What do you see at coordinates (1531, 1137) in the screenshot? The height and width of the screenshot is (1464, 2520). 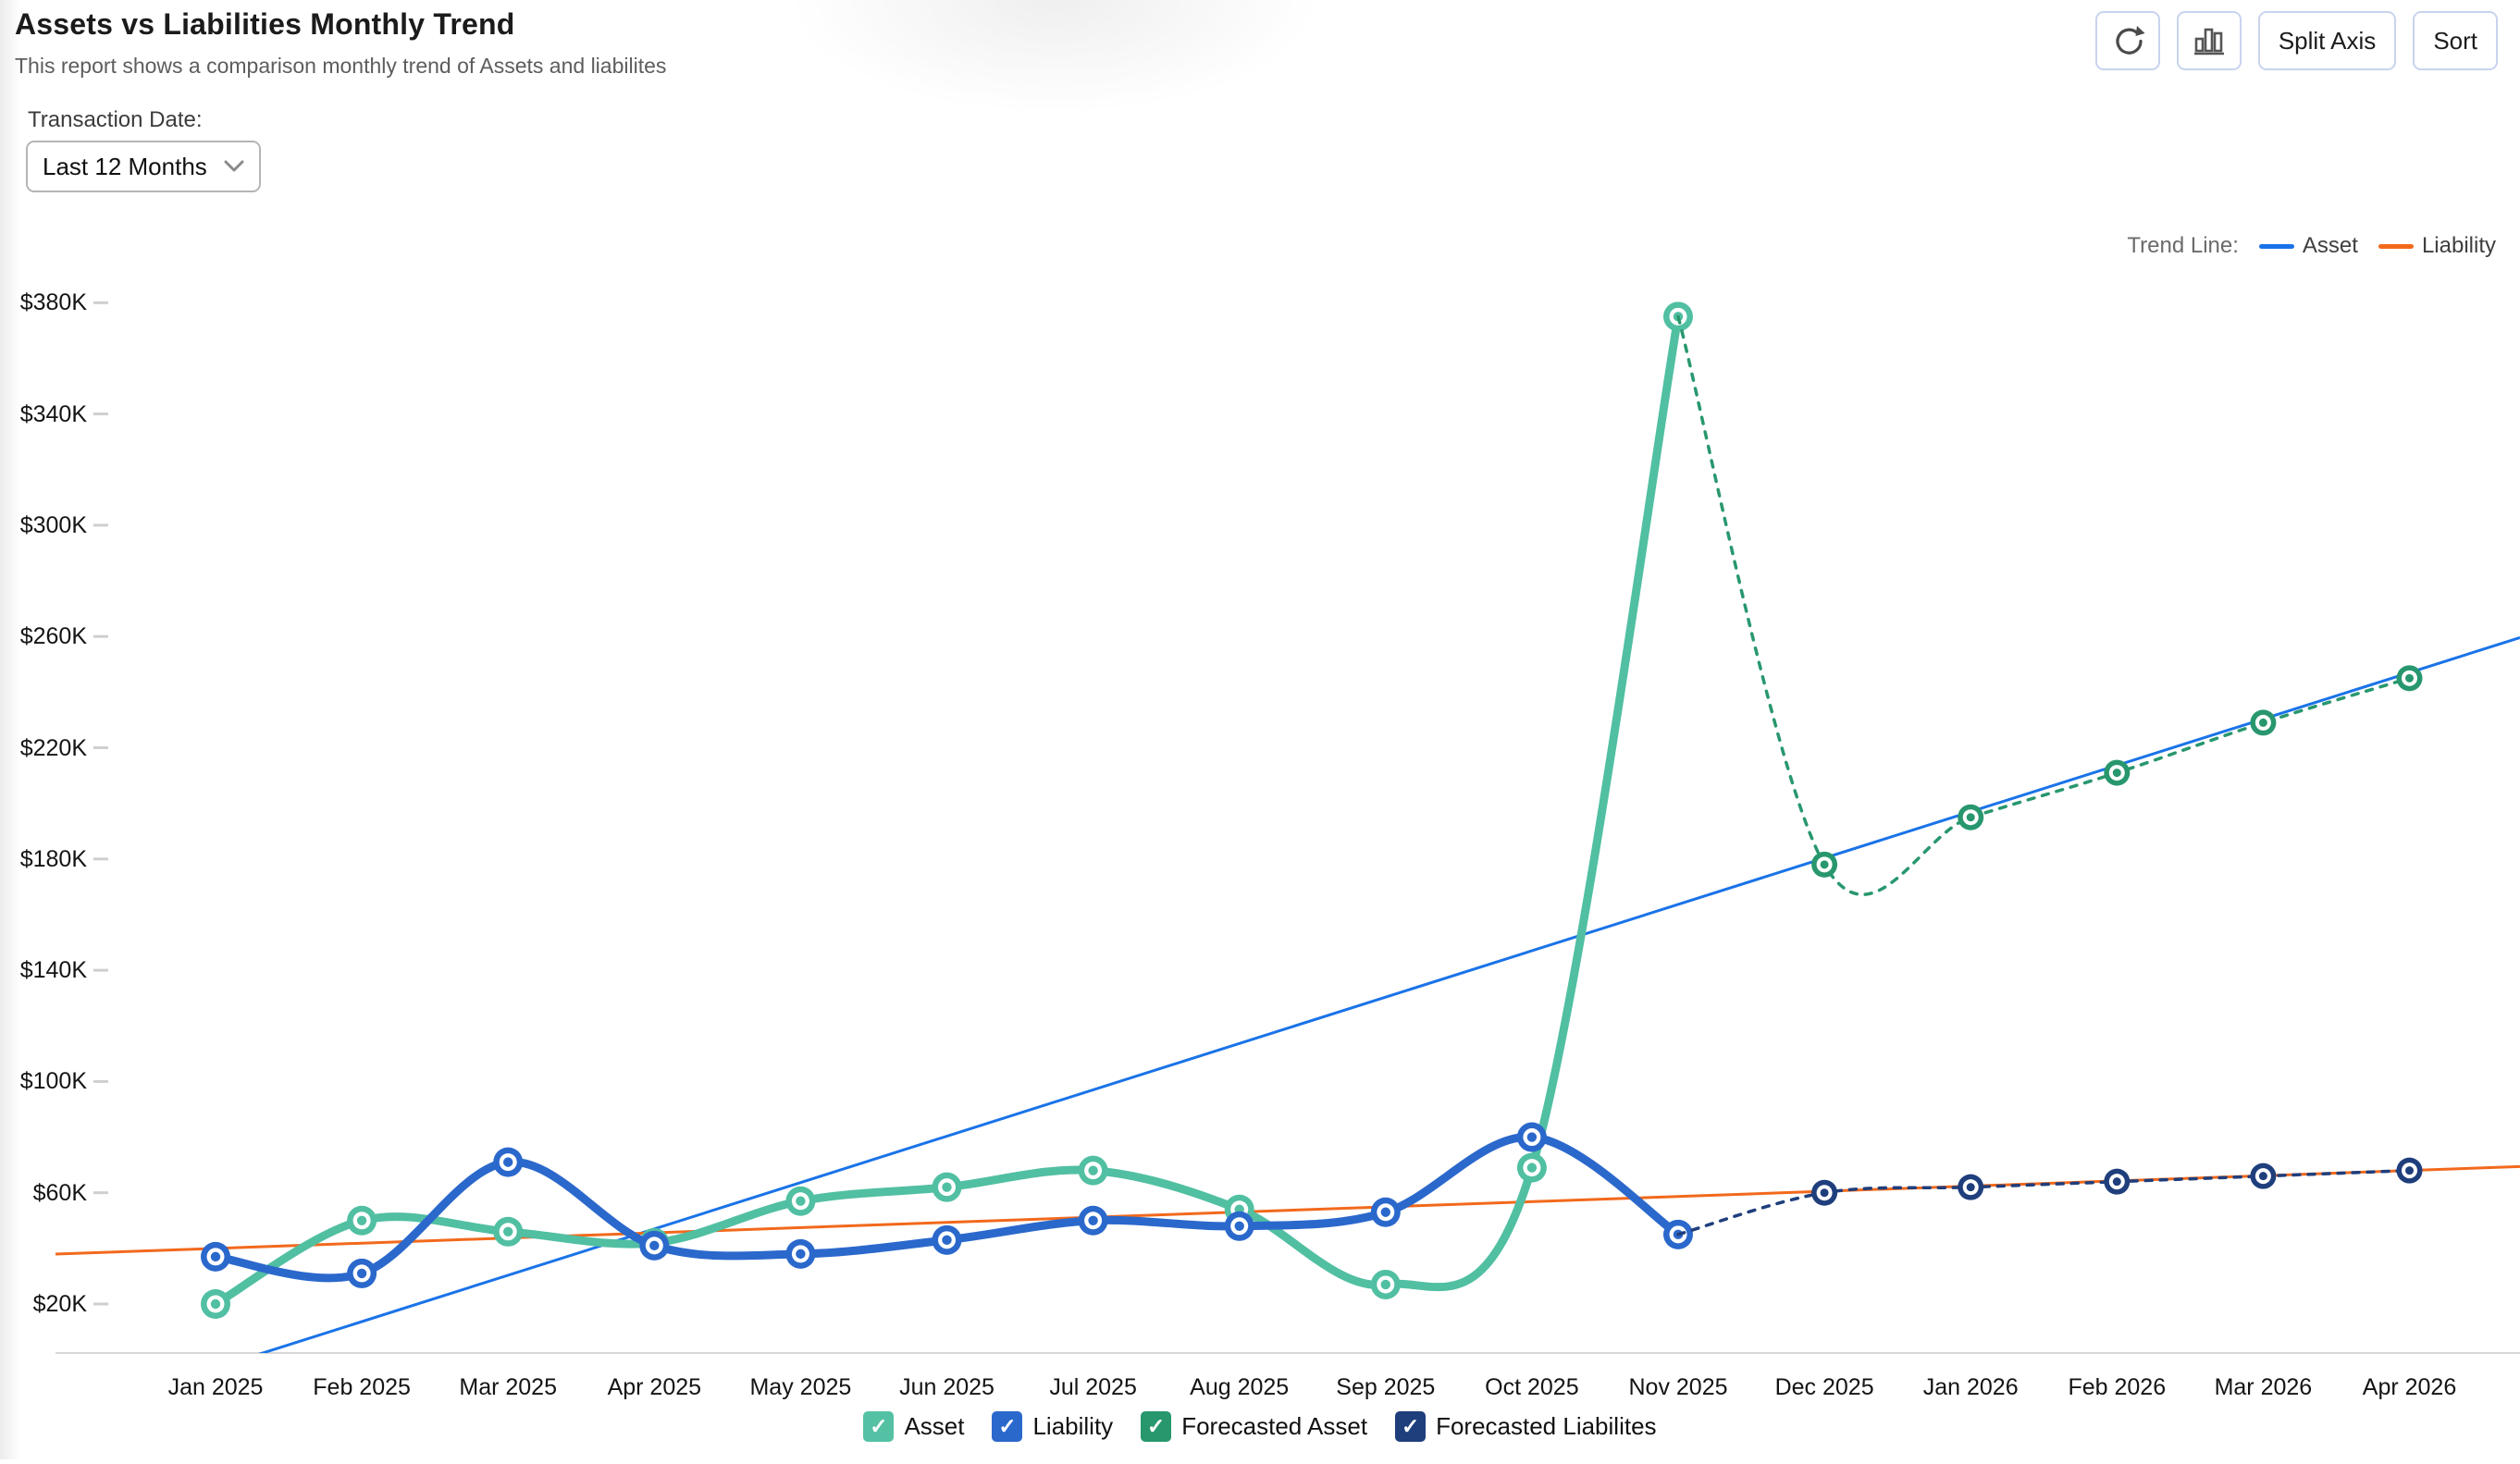 I see `liability-point-oct-2025` at bounding box center [1531, 1137].